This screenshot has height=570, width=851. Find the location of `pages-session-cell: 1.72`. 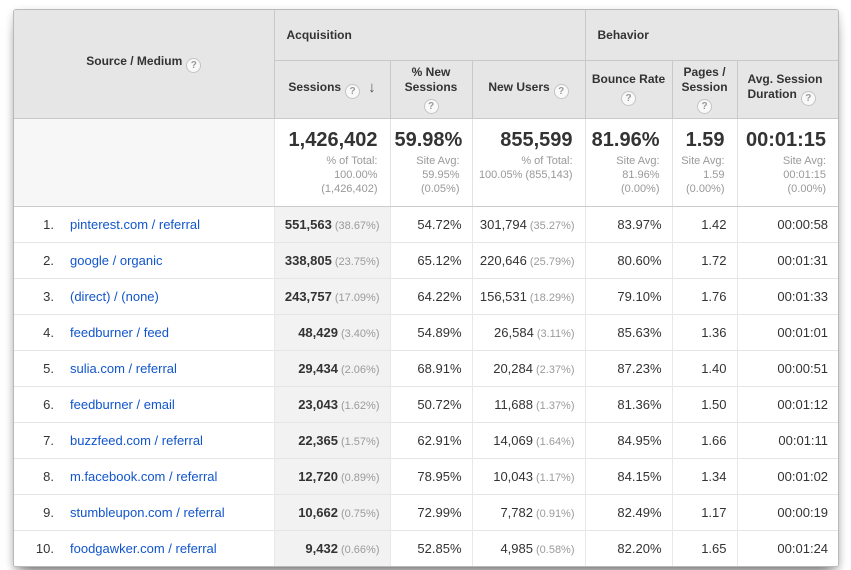

pages-session-cell: 1.72 is located at coordinates (704, 259).